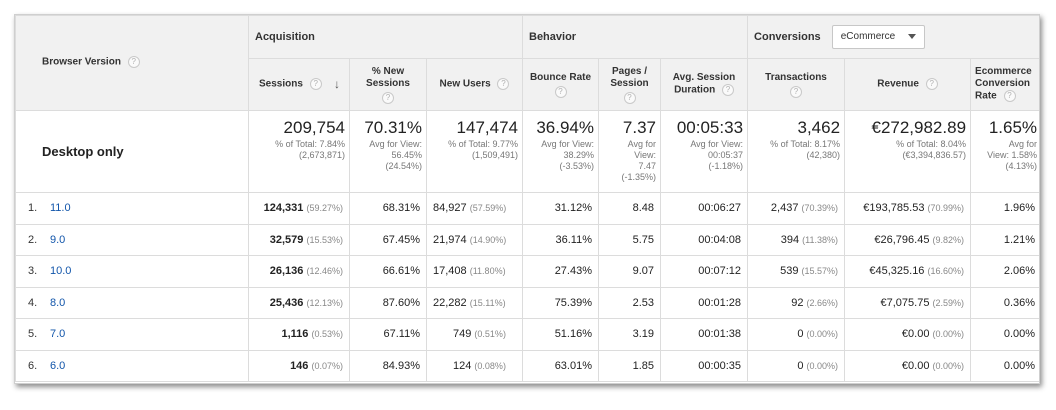 The image size is (1056, 410). What do you see at coordinates (805, 144) in the screenshot?
I see `total-transactions-share: % of Total: 8.17%` at bounding box center [805, 144].